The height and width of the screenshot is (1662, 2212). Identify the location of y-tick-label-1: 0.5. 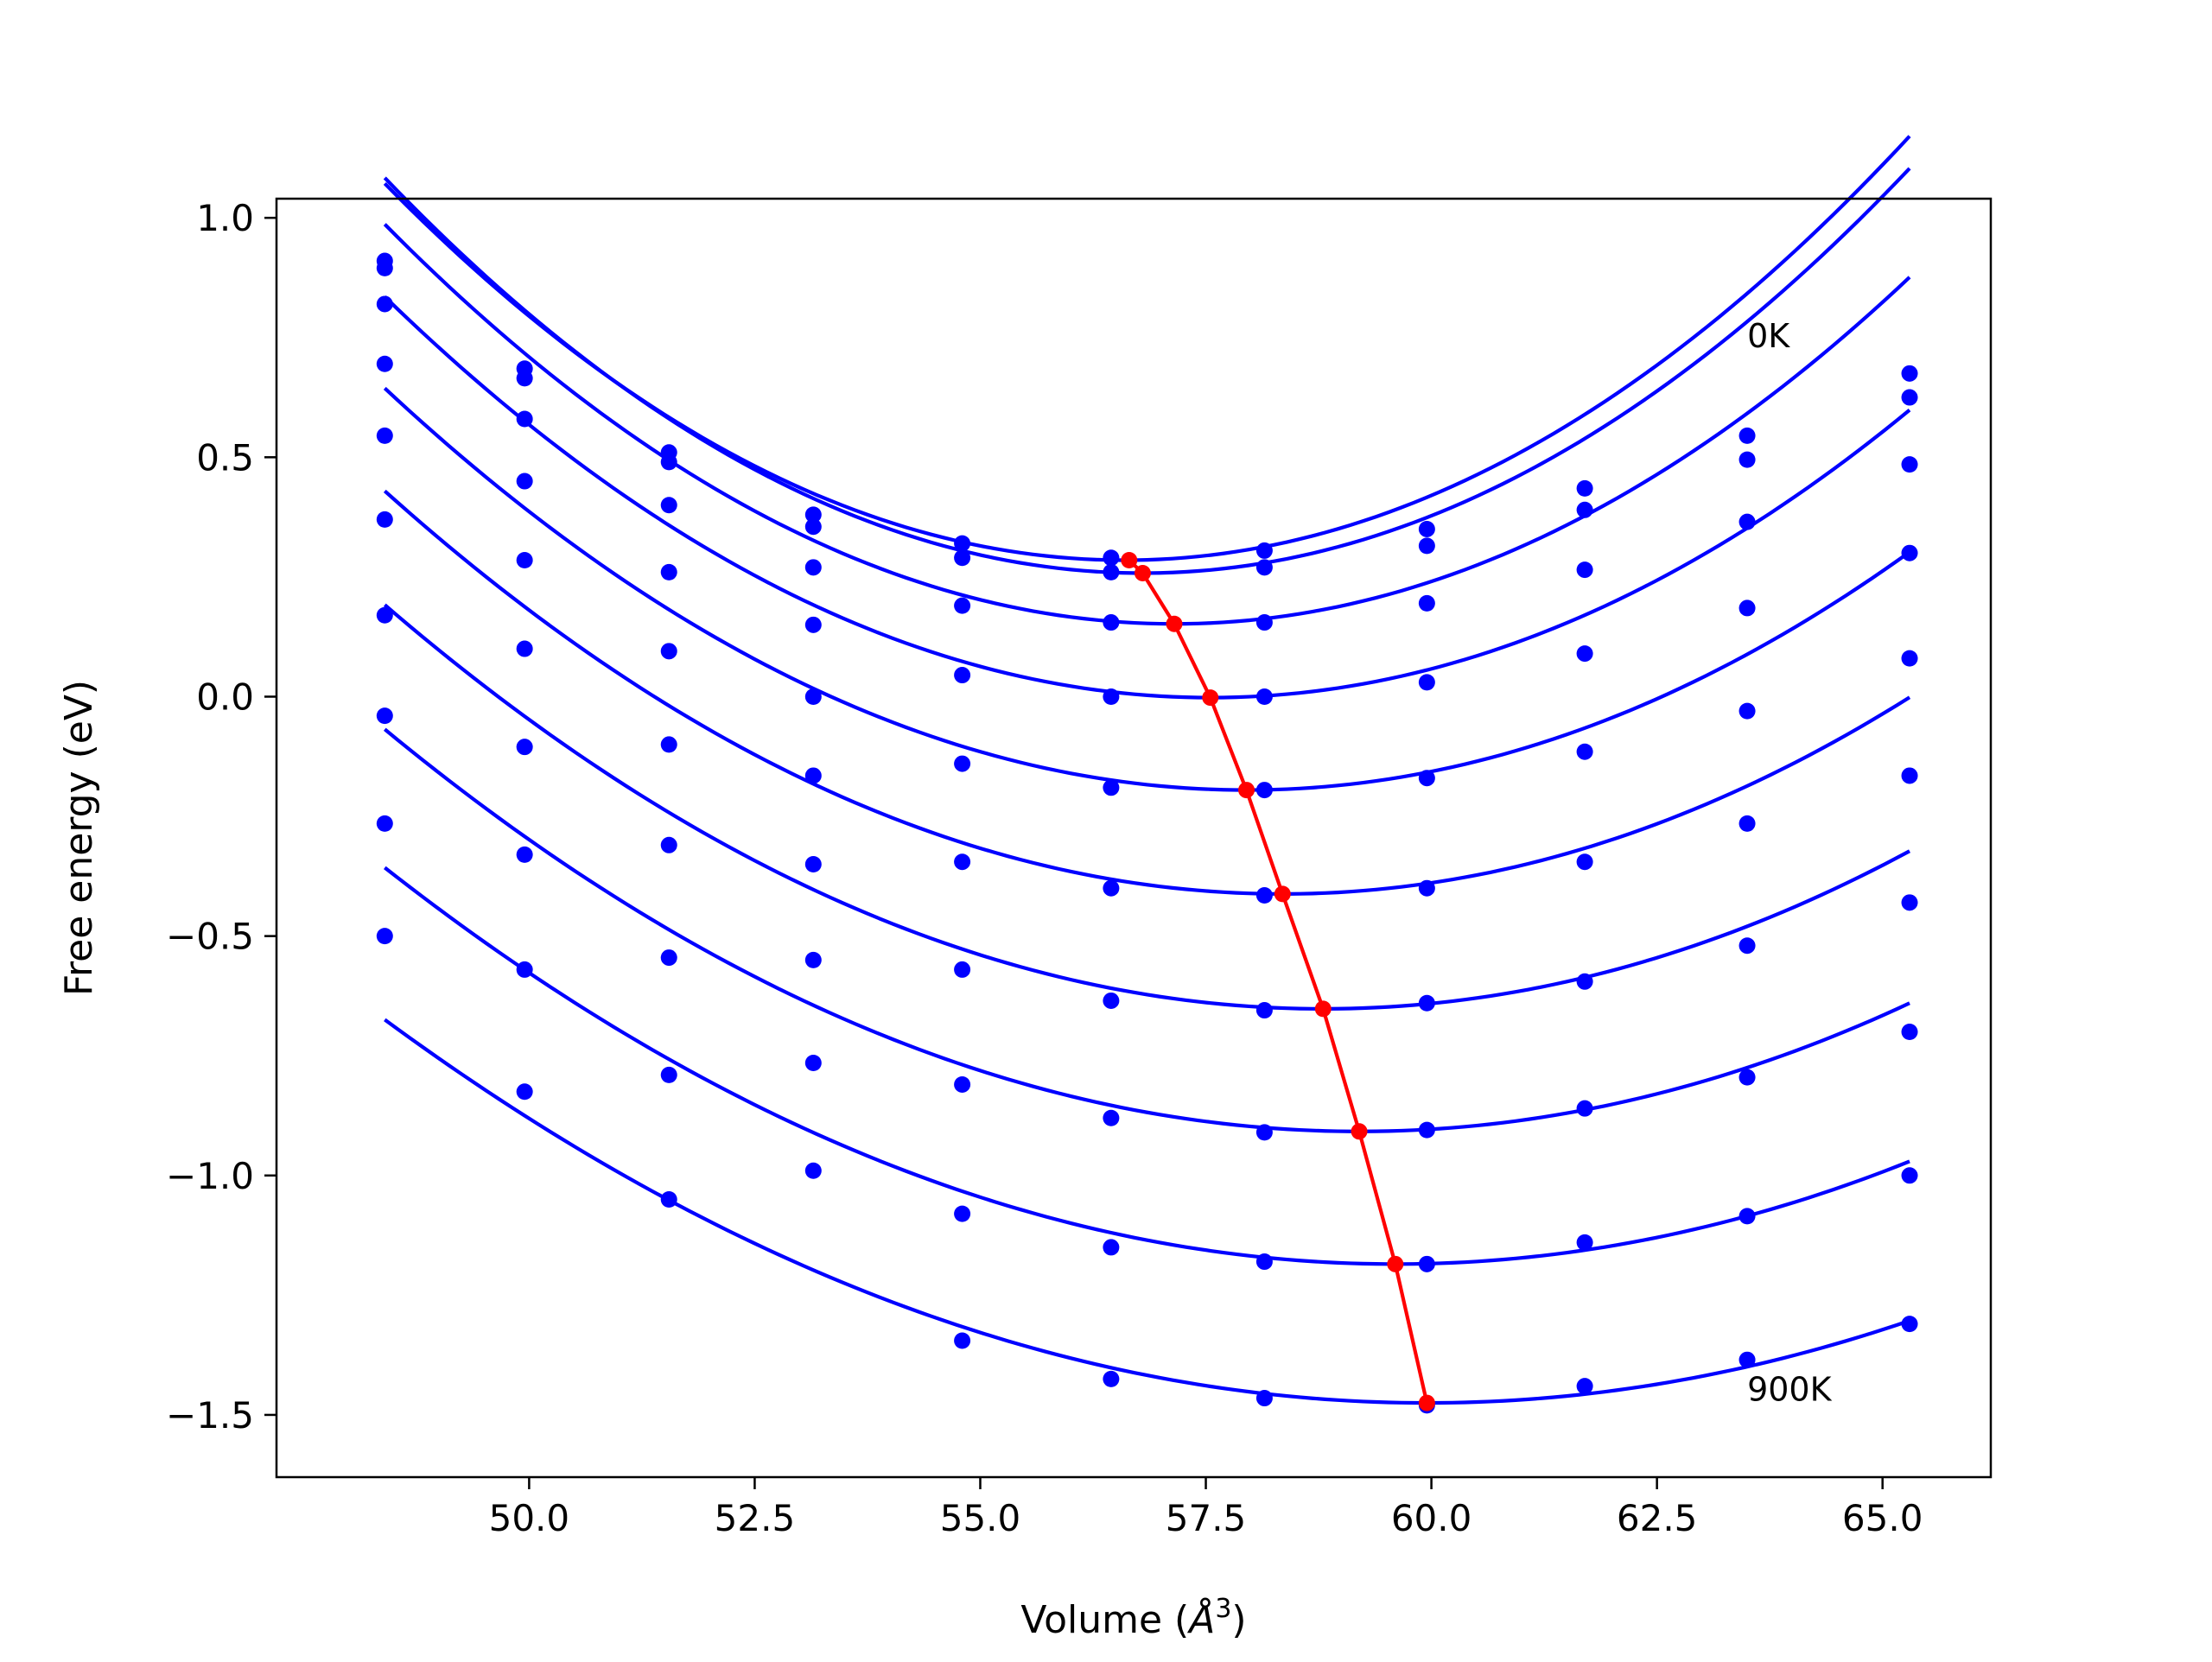
(225, 457).